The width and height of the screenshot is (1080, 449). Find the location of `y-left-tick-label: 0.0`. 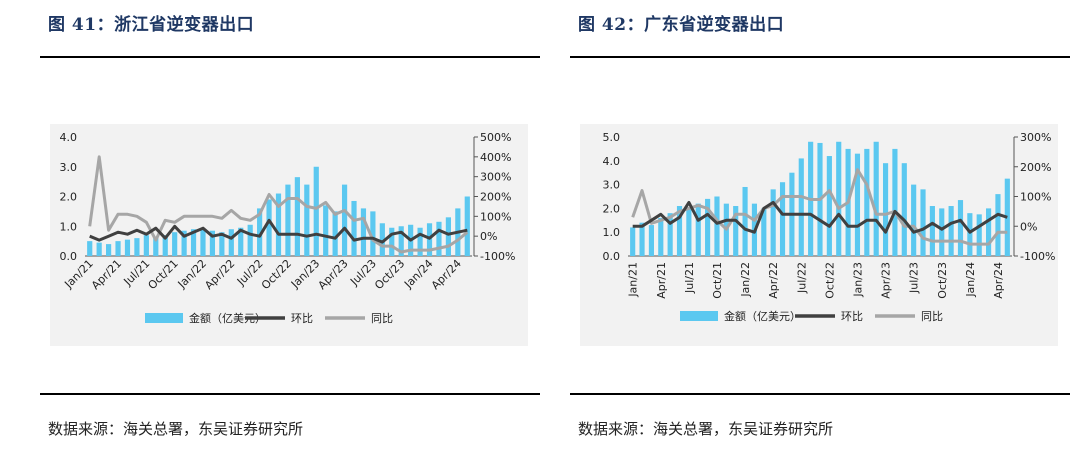

y-left-tick-label: 0.0 is located at coordinates (69, 256).